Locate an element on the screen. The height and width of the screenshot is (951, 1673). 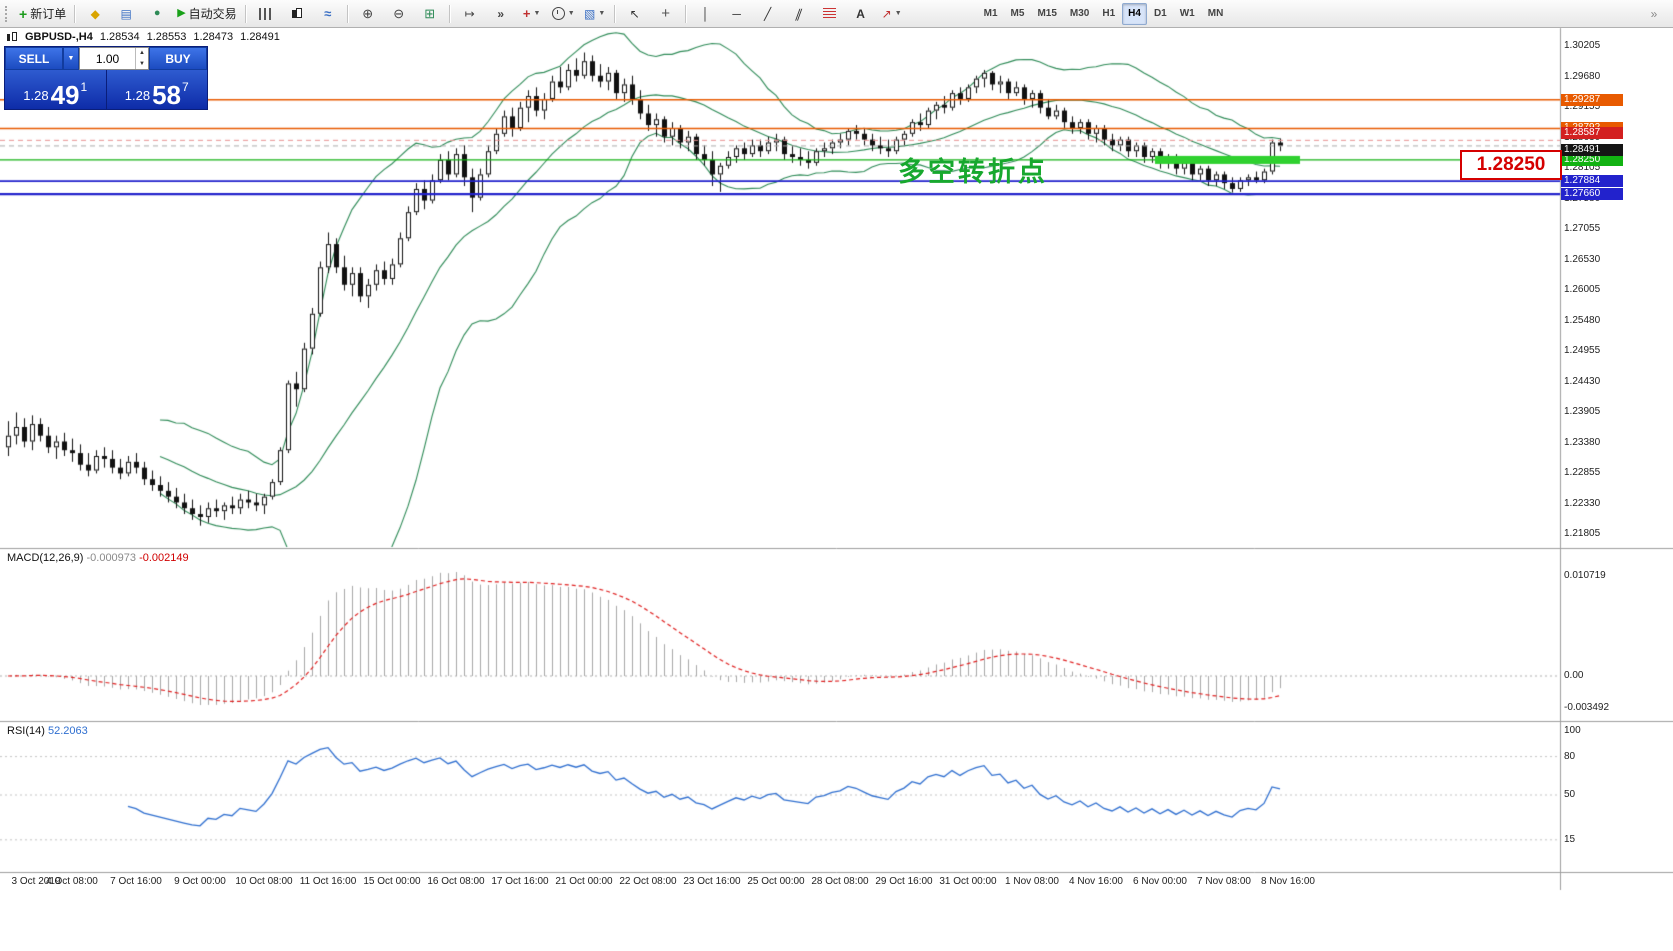
zoom-out-icon: ⊖ is located at coordinates (399, 13).